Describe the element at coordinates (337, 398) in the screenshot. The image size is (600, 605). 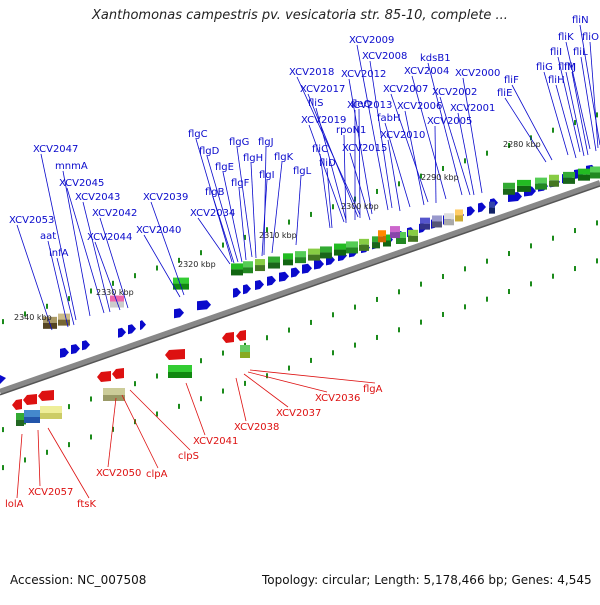
I see `reverse-gene-label: XCV2036` at that location.